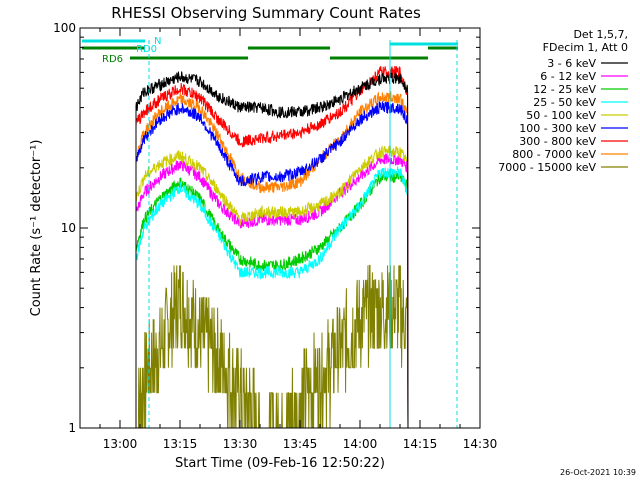  Describe the element at coordinates (585, 47) in the screenshot. I see `legend-header: FDecim 1, Att 0` at that location.